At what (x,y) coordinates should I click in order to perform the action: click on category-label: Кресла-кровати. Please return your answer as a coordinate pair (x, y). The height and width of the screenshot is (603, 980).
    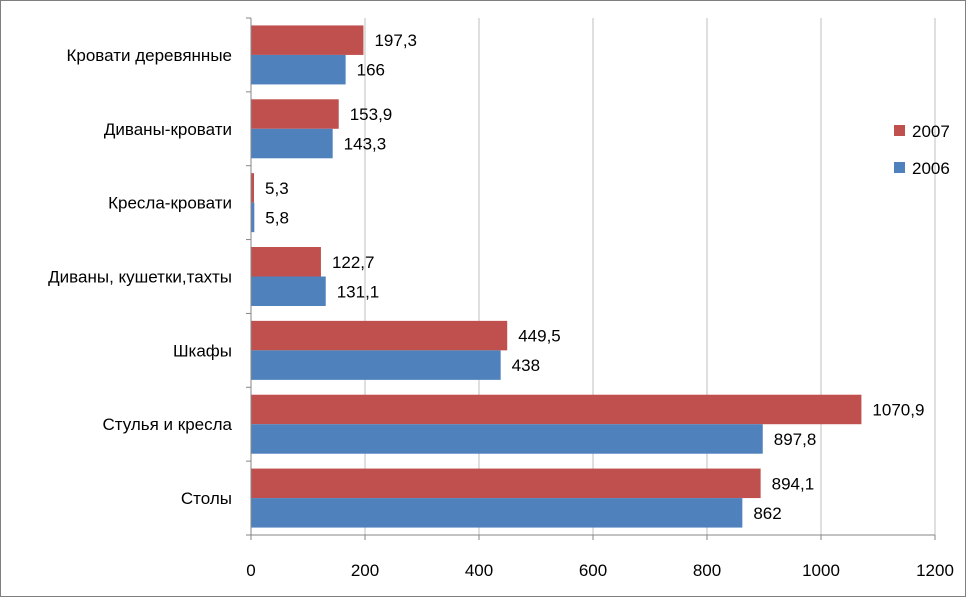
    Looking at the image, I should click on (170, 203).